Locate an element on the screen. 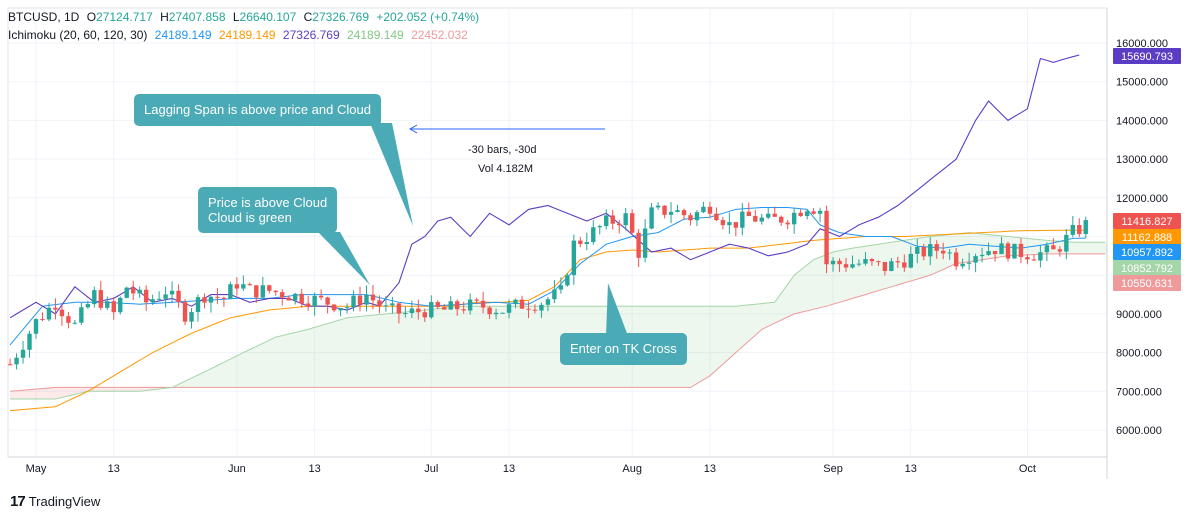 The height and width of the screenshot is (519, 1189). annotation-entry: Enter on TK Cross is located at coordinates (623, 349).